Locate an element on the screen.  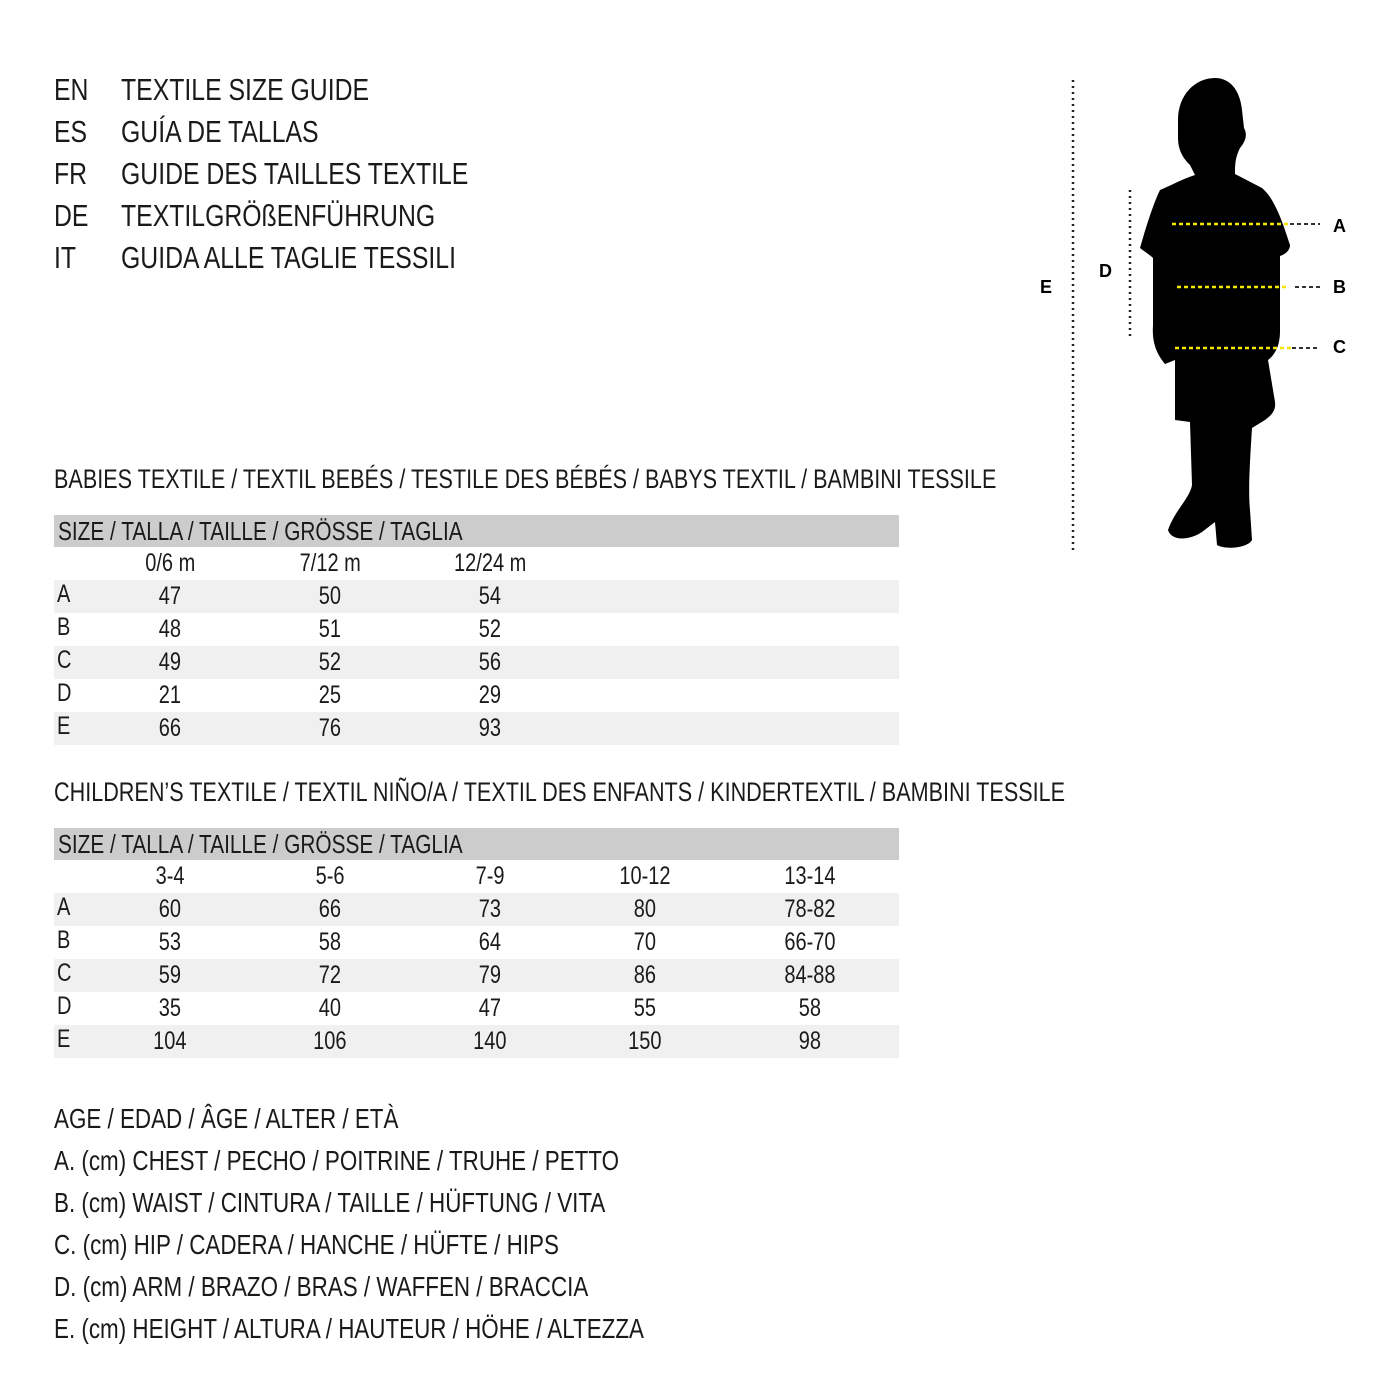
child-silhouette is located at coordinates (1215, 313).